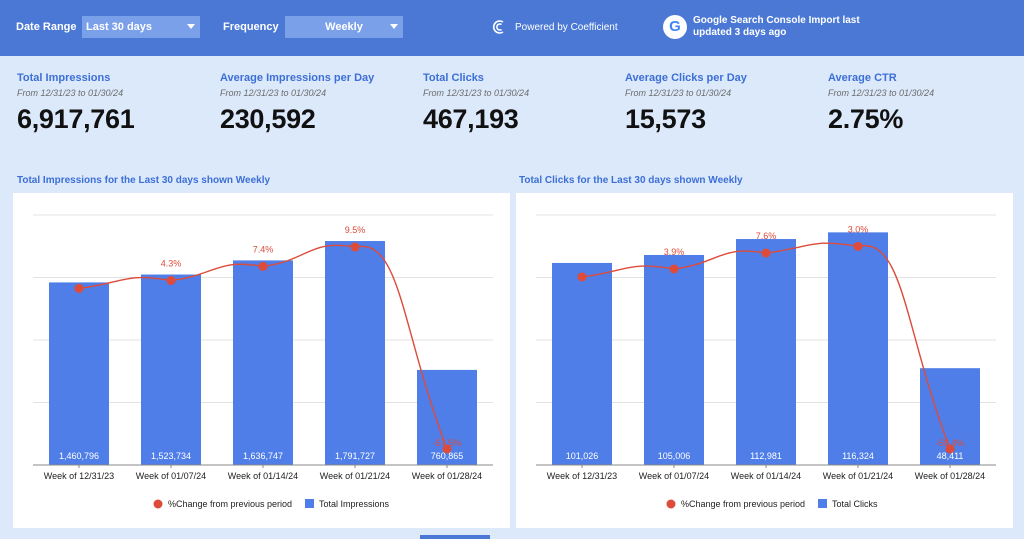 The image size is (1024, 539). What do you see at coordinates (866, 119) in the screenshot?
I see `kpi-value: 2.75%` at bounding box center [866, 119].